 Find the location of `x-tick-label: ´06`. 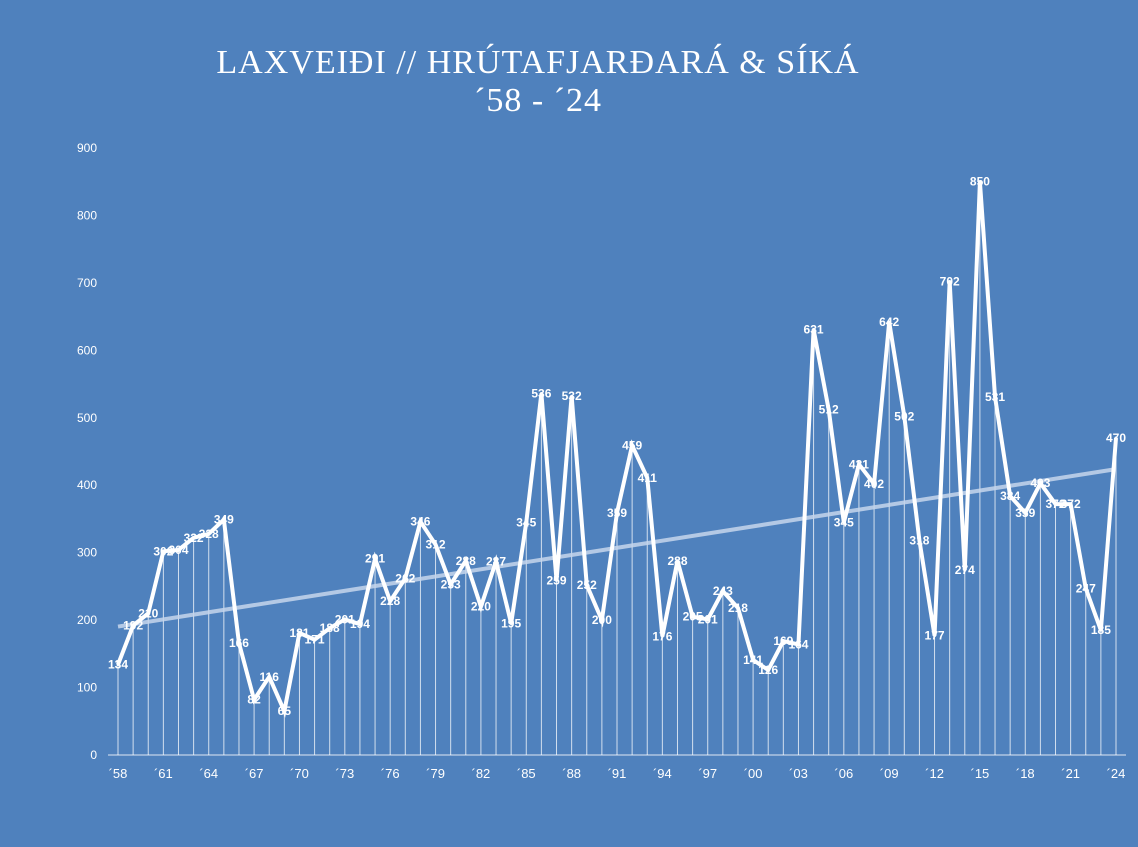

x-tick-label: ´06 is located at coordinates (843, 773).